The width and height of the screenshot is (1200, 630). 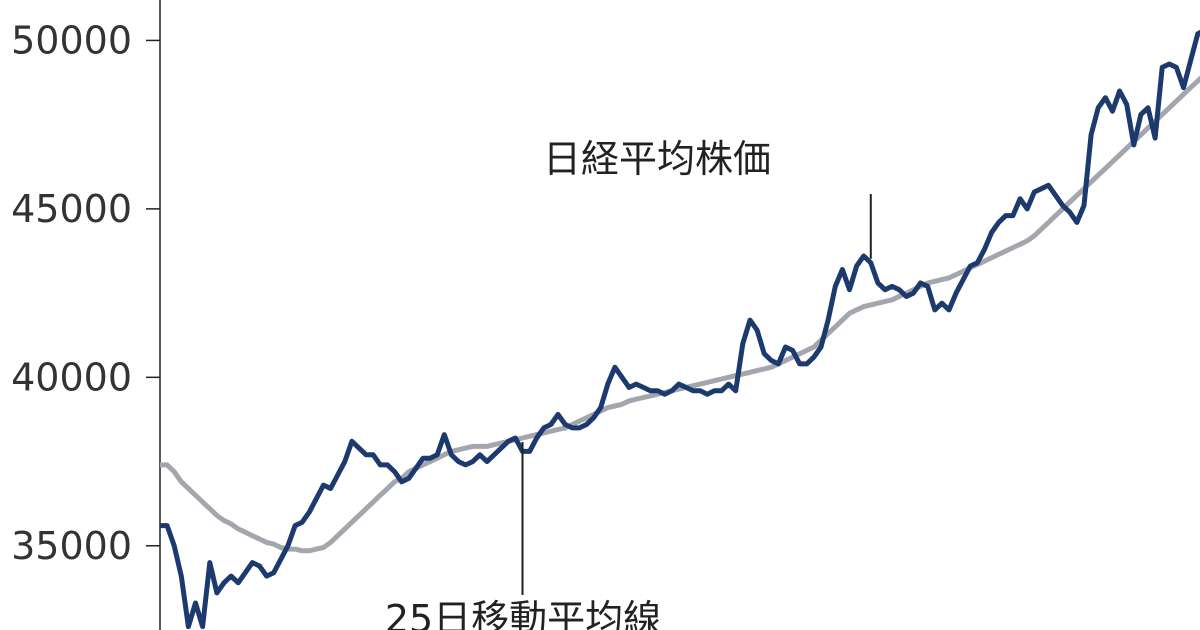 I want to click on price-series-label: 日経平均株価, so click(x=657, y=159).